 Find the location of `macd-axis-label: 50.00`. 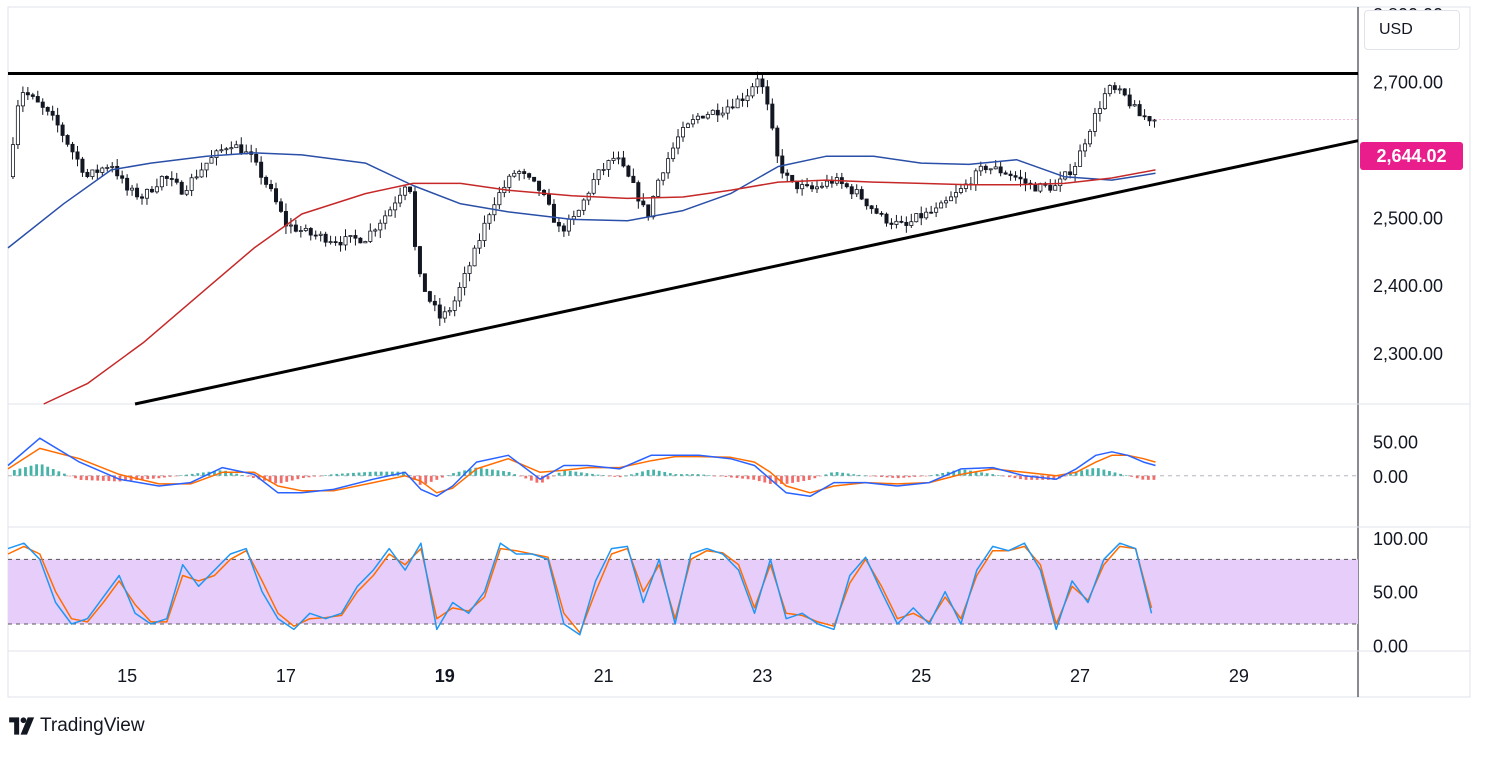

macd-axis-label: 50.00 is located at coordinates (1395, 443).